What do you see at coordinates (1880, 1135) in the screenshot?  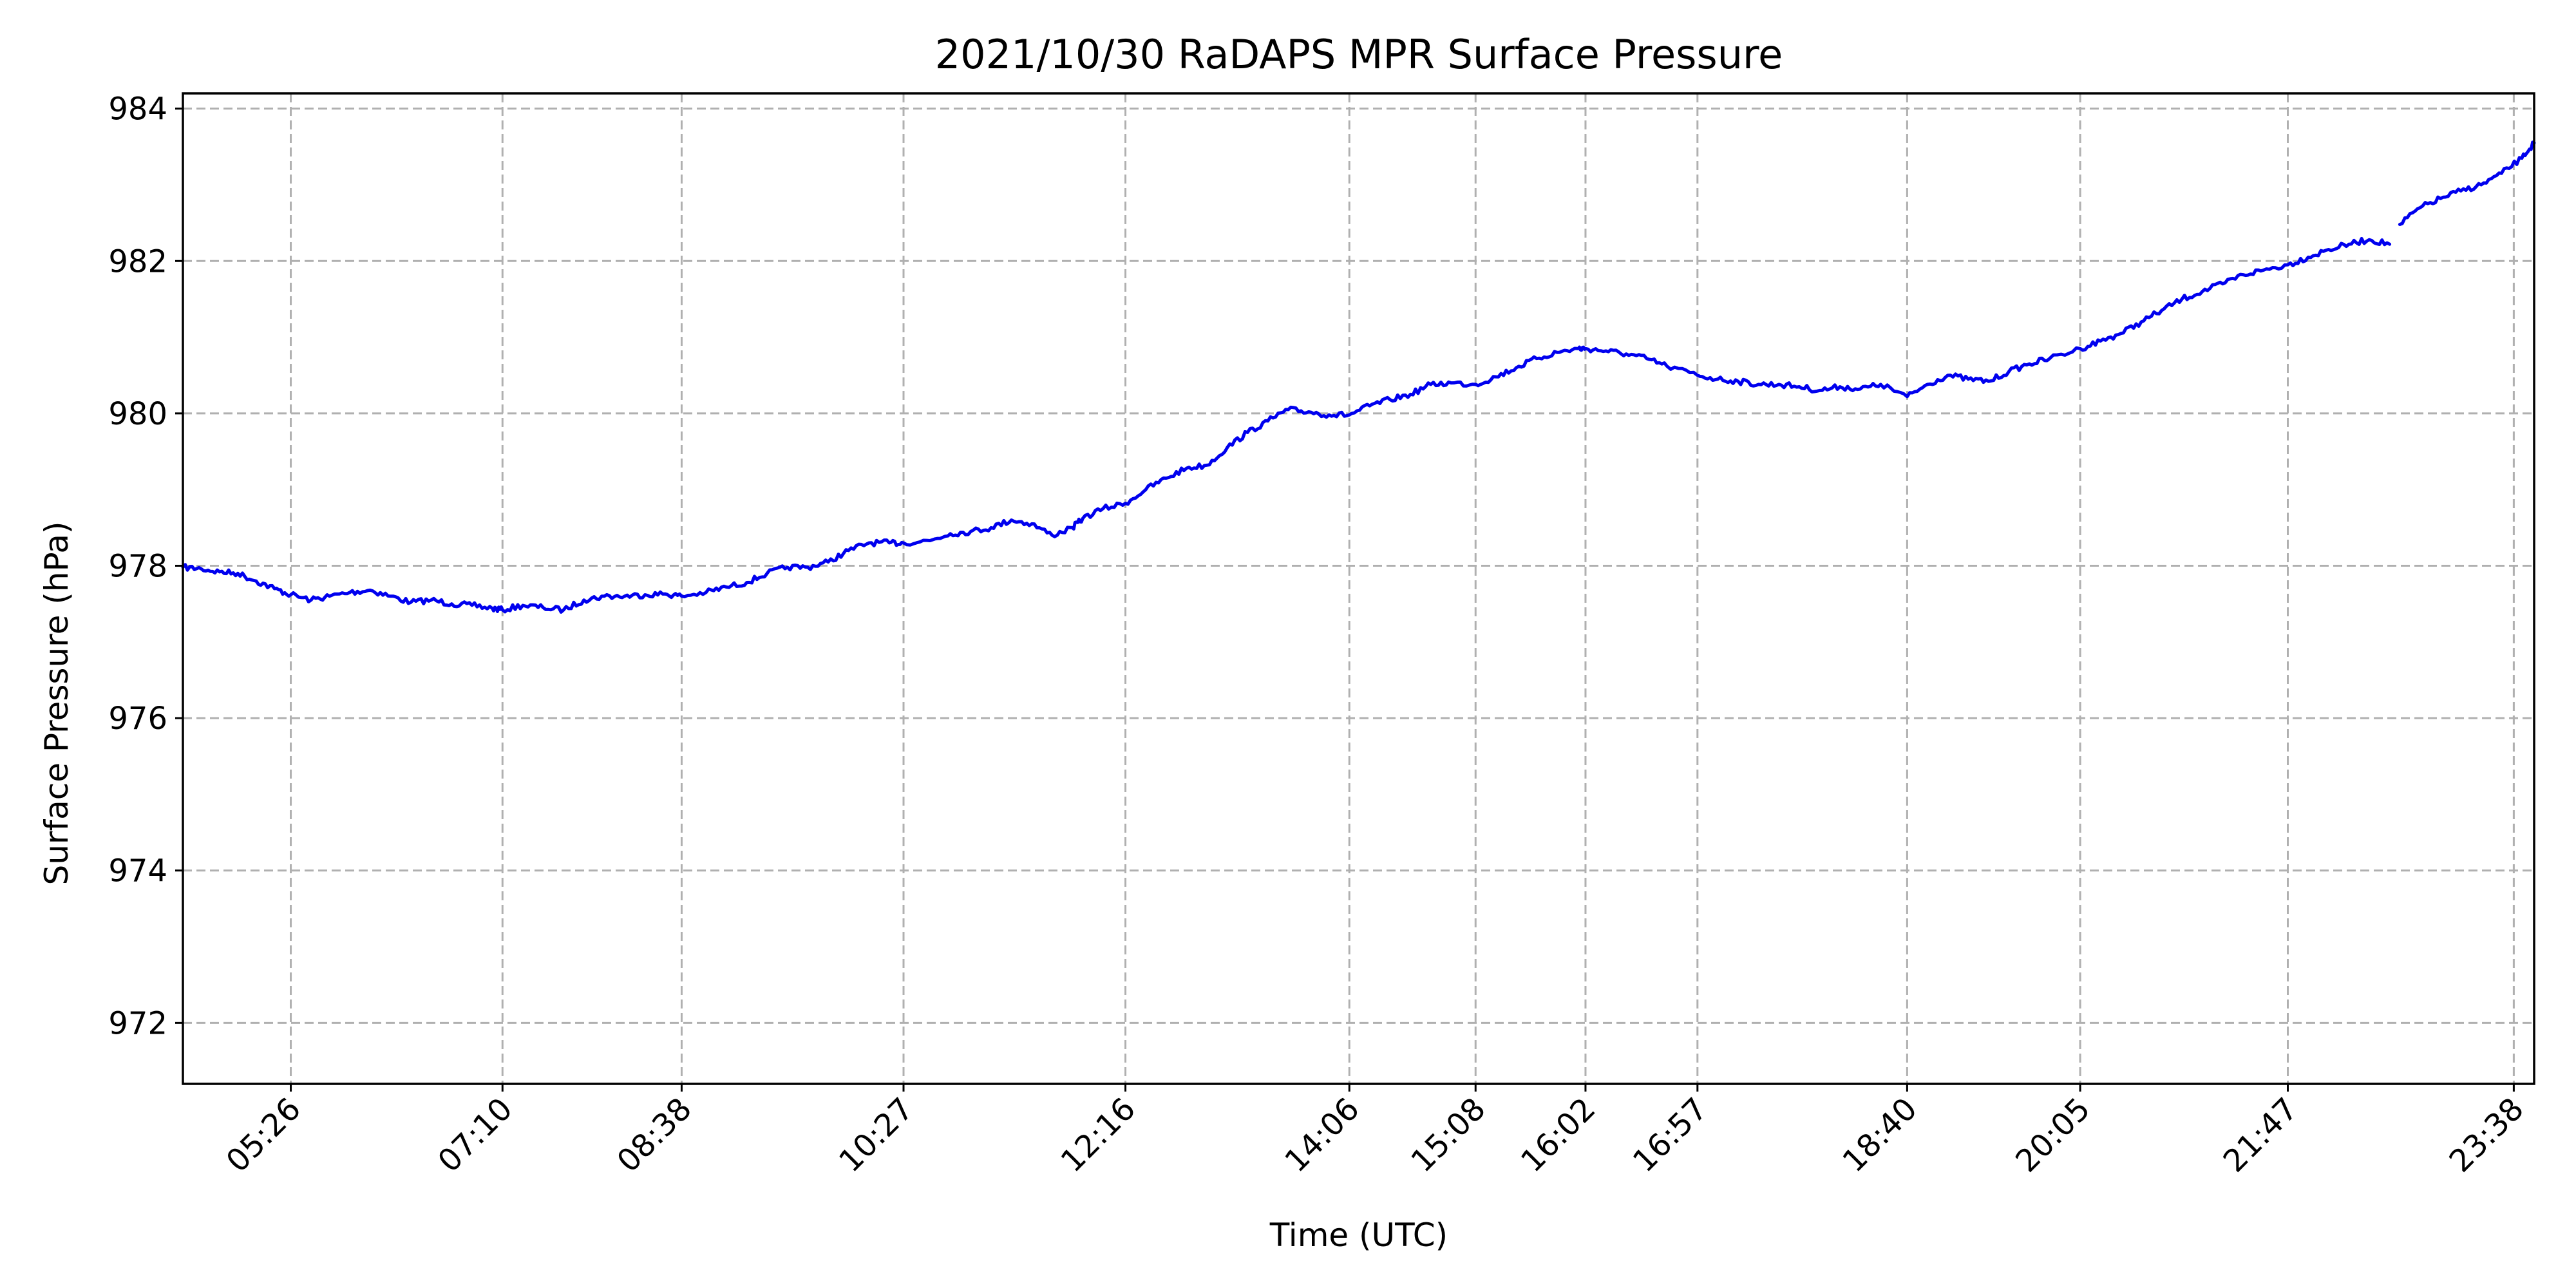 I see `x-tick-label: 18:40` at bounding box center [1880, 1135].